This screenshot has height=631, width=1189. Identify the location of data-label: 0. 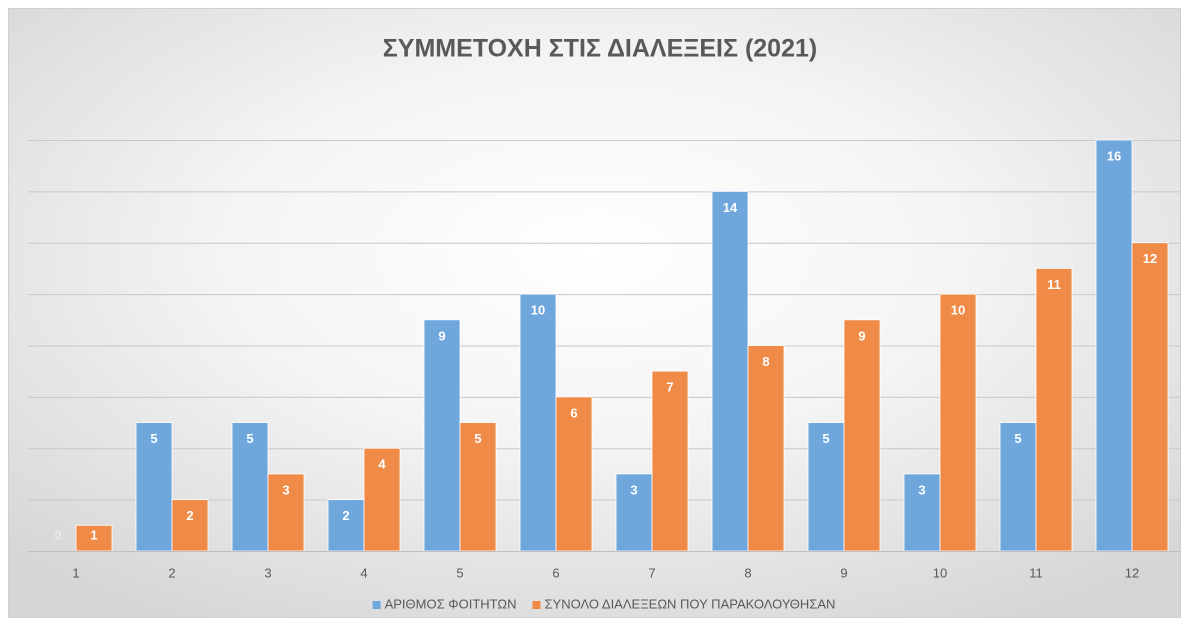
(57, 534).